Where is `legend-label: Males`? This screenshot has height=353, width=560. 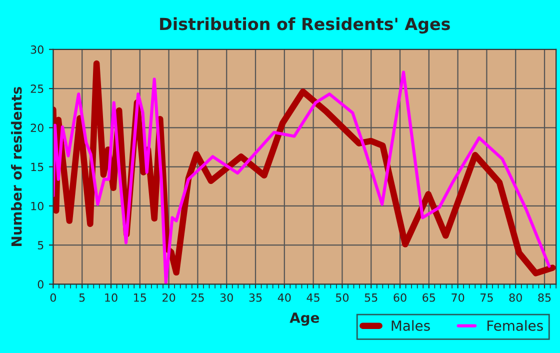
legend-label: Males is located at coordinates (411, 325).